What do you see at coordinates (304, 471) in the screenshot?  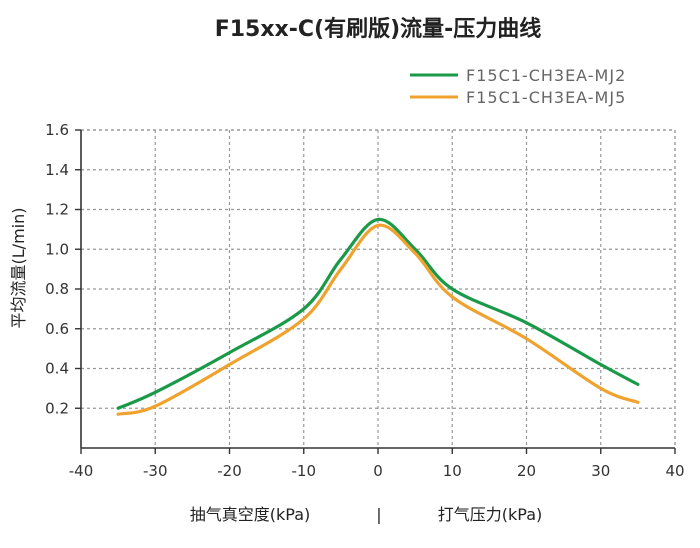 I see `x-tick-label: -10` at bounding box center [304, 471].